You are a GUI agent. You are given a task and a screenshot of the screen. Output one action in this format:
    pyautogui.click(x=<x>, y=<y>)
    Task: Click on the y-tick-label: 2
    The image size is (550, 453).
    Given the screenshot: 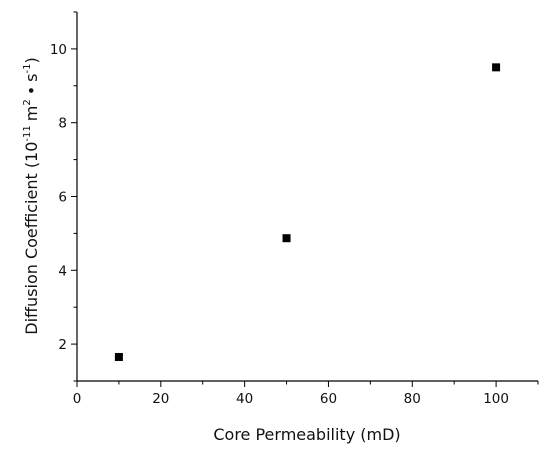 What is the action you would take?
    pyautogui.click(x=62, y=345)
    